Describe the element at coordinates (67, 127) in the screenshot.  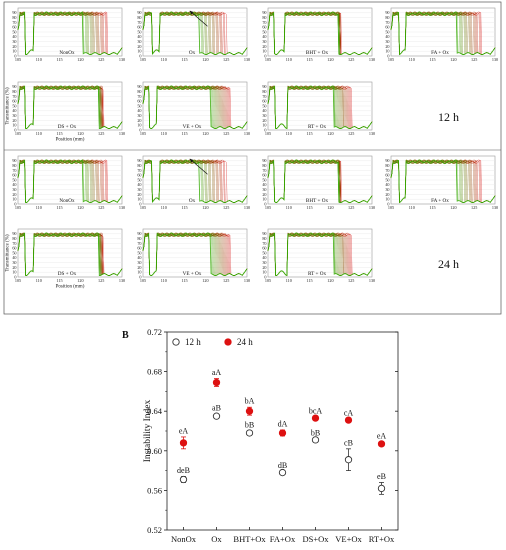
I see `profile-panel-label: DS + Ox` at that location.